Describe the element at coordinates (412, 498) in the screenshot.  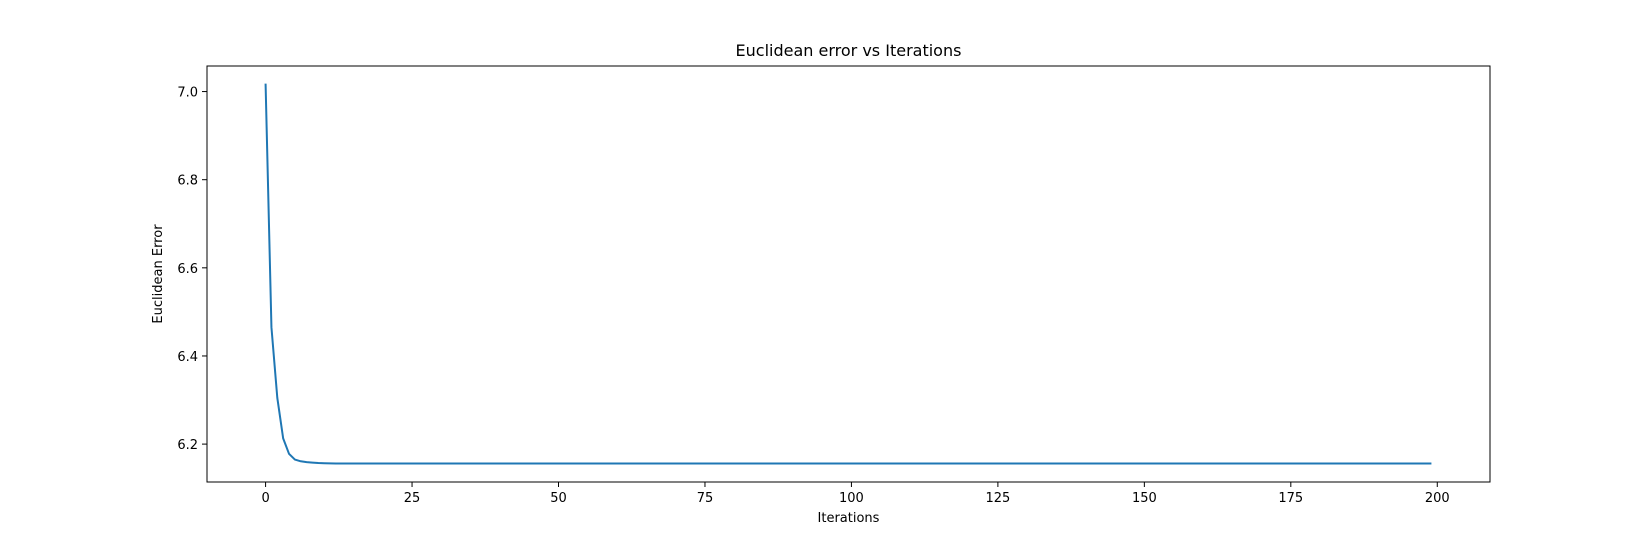
I see `x-tick-label: 25` at that location.